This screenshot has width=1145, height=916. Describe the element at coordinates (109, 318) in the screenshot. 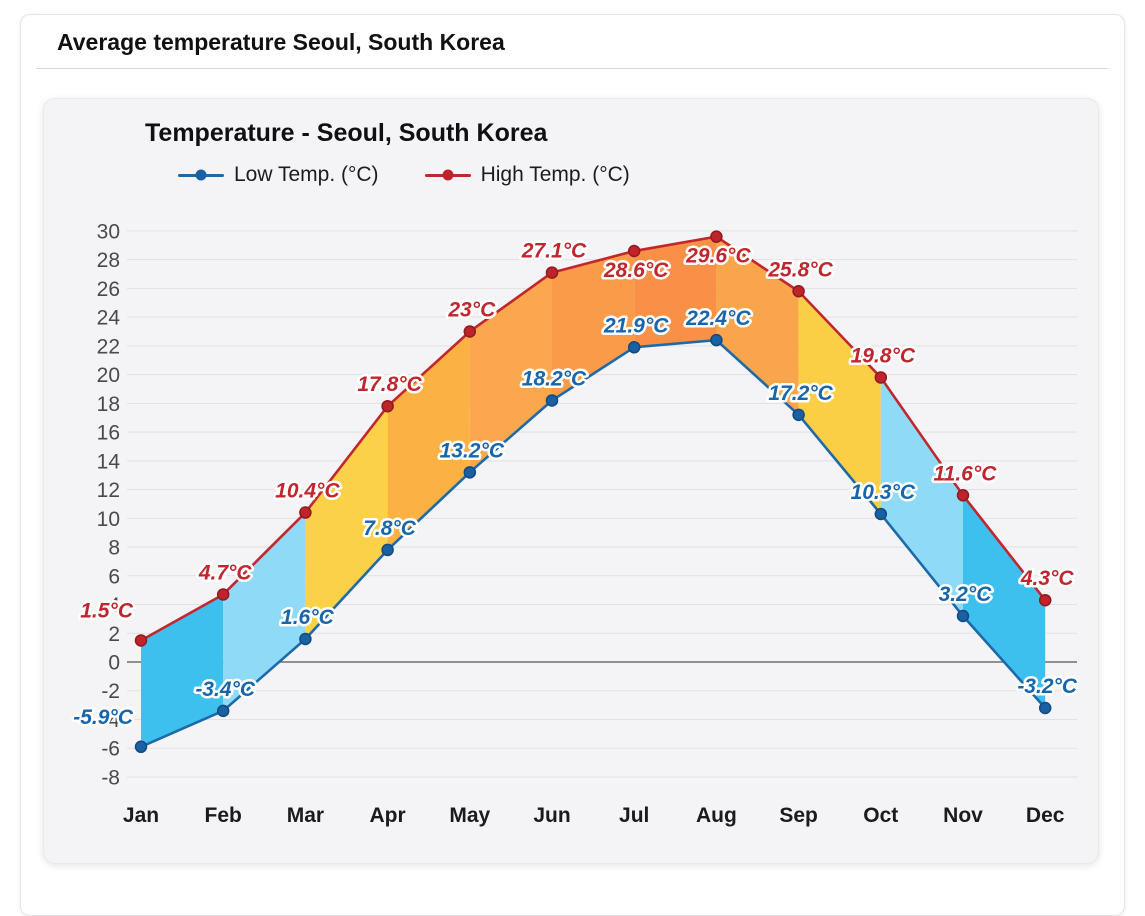

I see `y-tick-label: 24` at that location.